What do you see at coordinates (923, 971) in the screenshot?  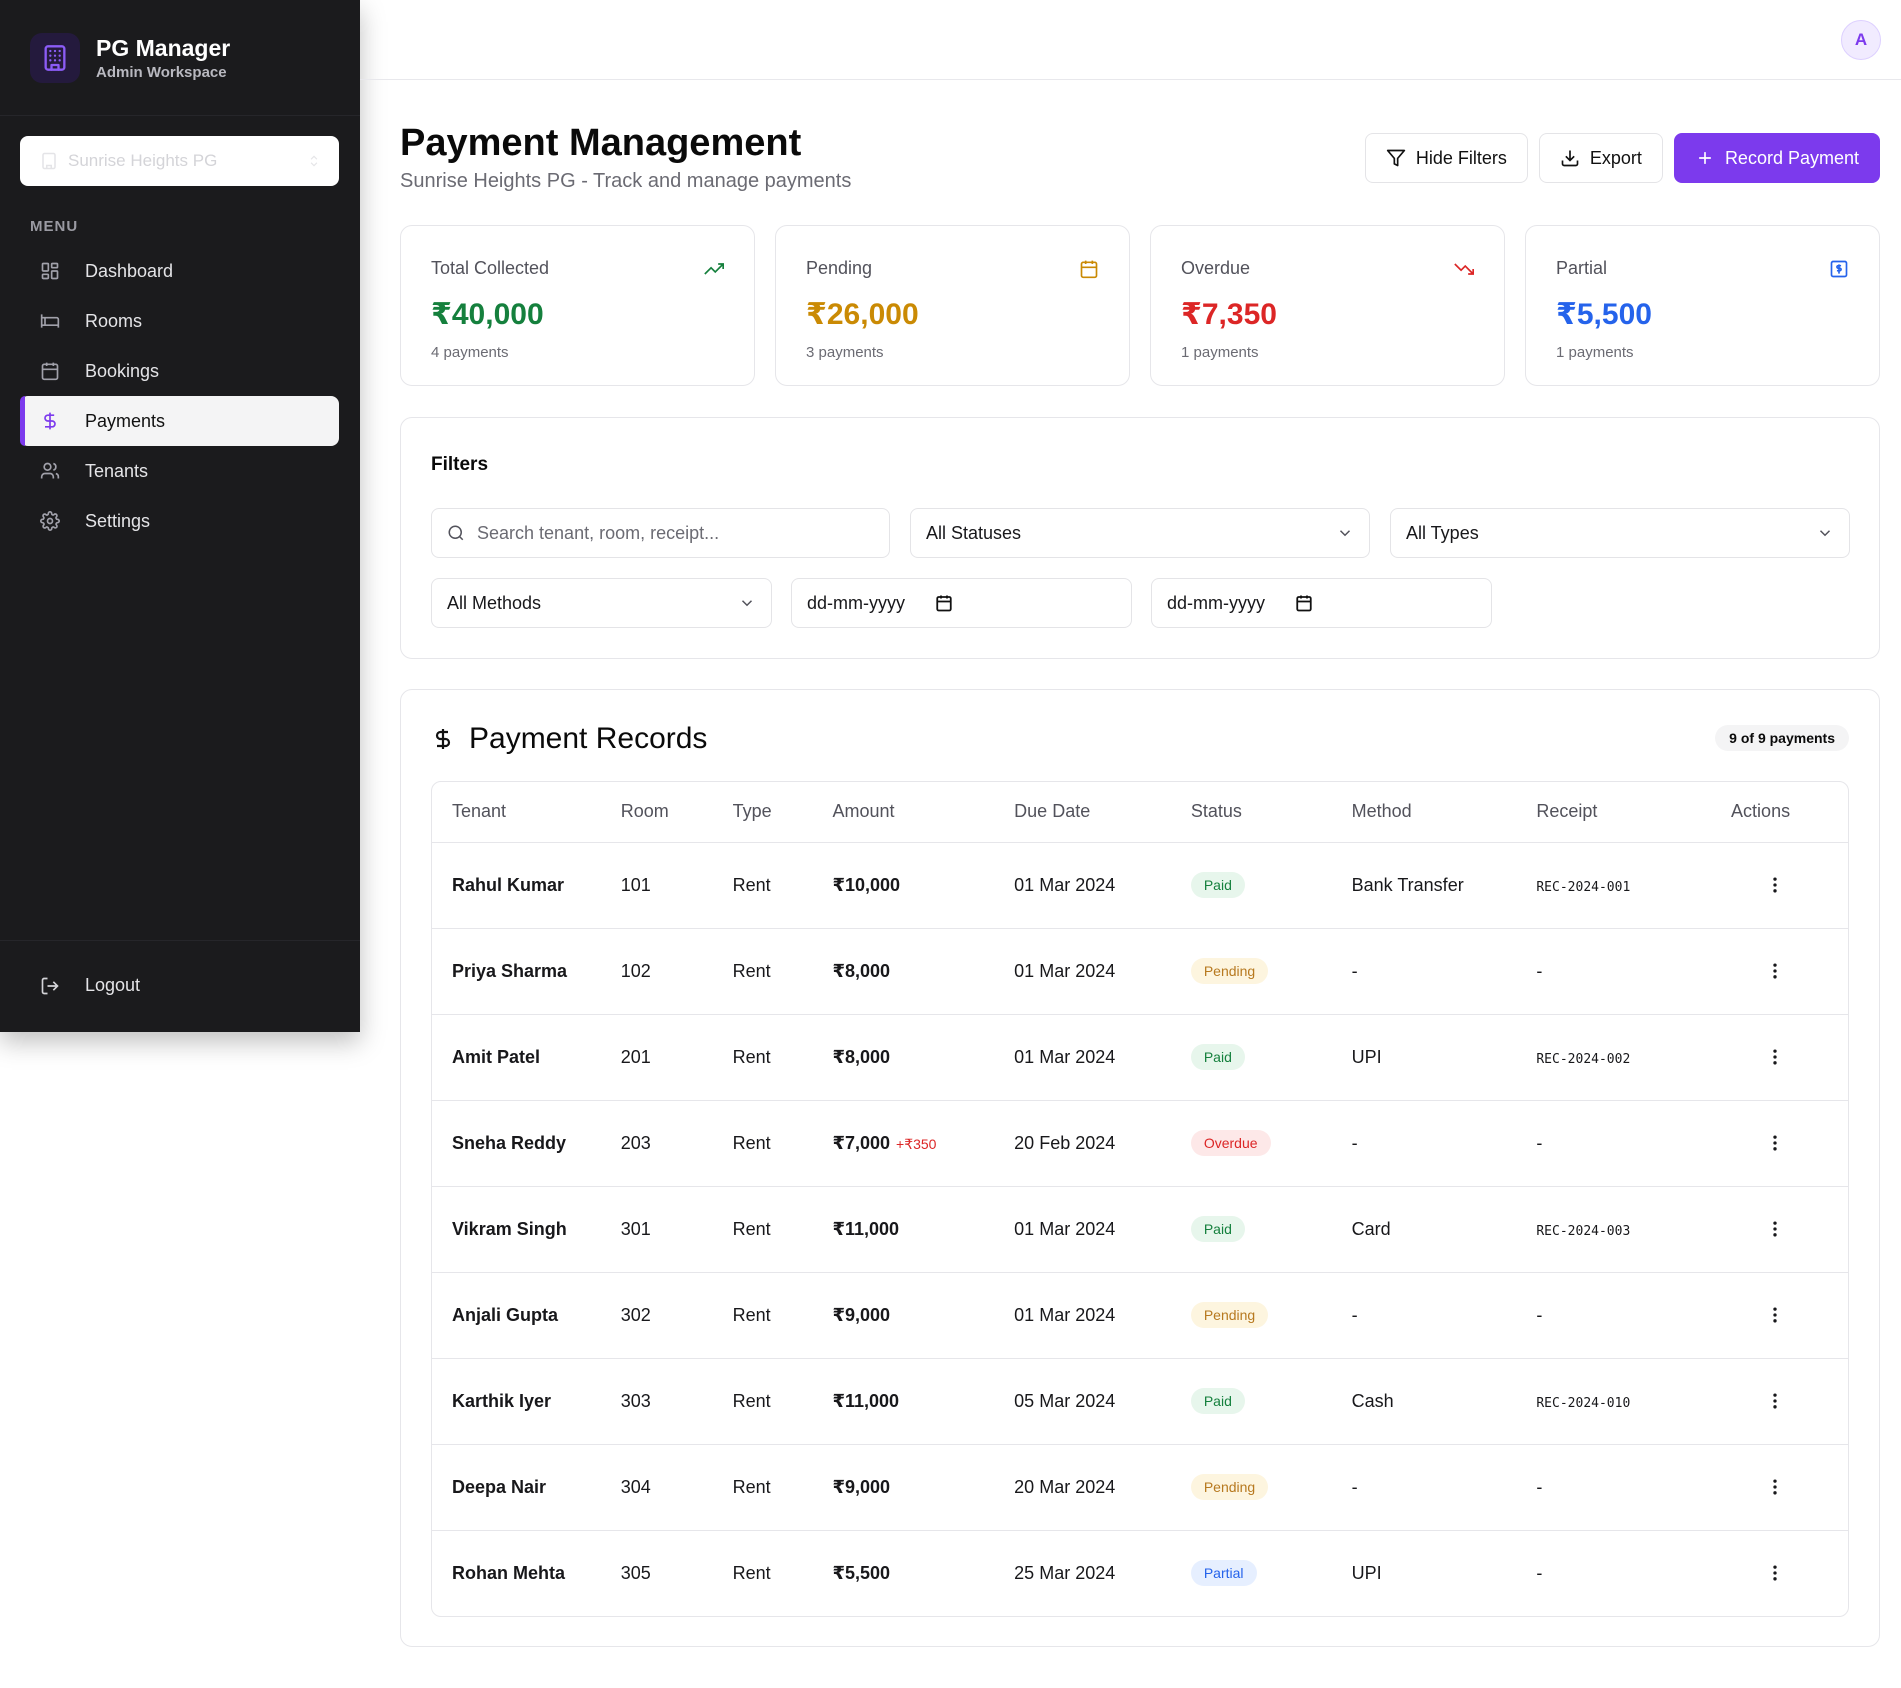 I see `cell-amount: ₹8,000` at bounding box center [923, 971].